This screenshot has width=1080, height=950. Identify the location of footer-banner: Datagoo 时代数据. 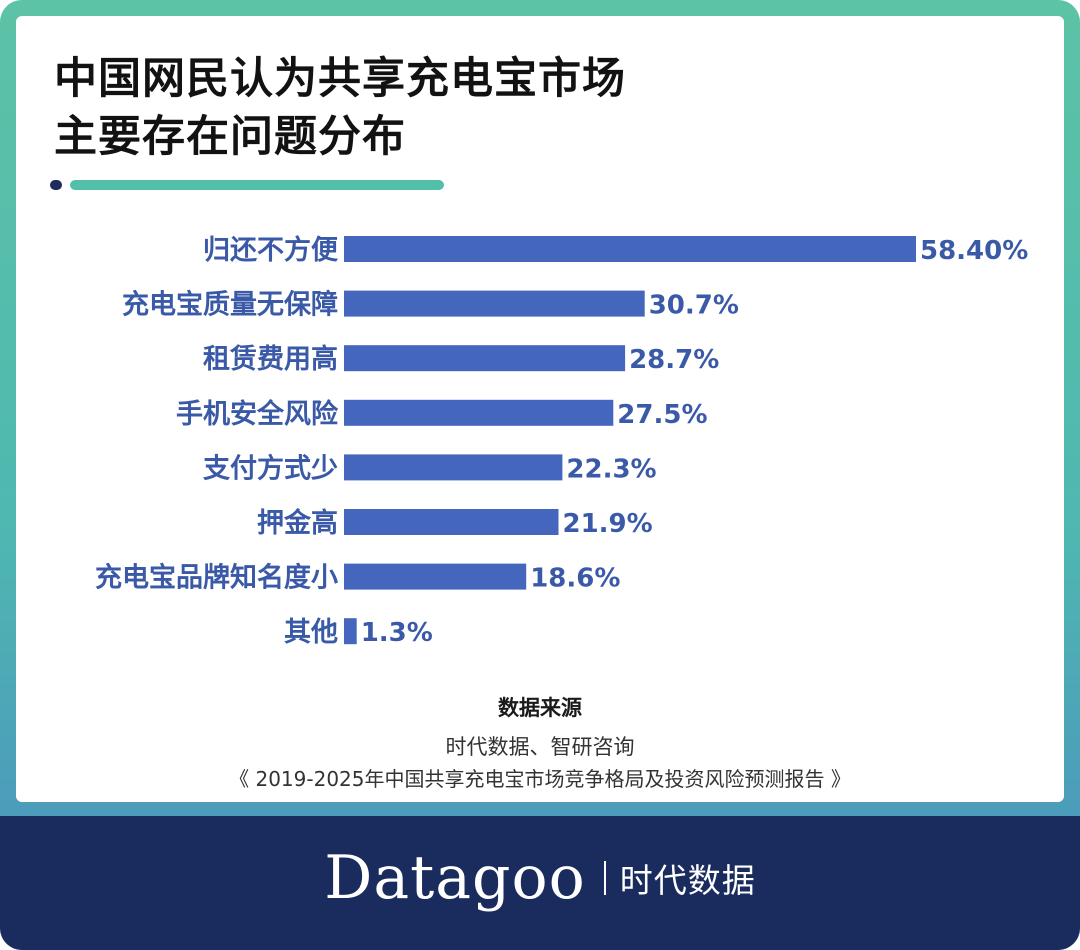
(540, 883).